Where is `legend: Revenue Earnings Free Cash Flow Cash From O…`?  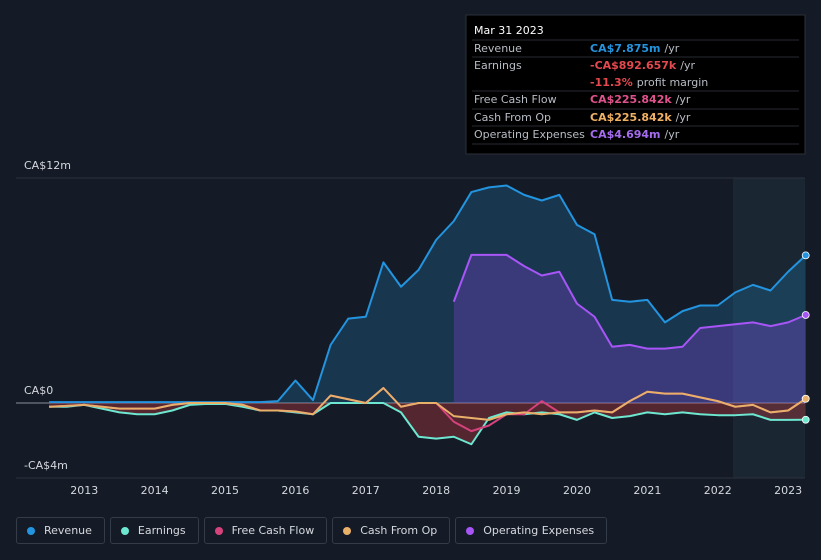
legend: Revenue Earnings Free Cash Flow Cash From O… is located at coordinates (312, 530).